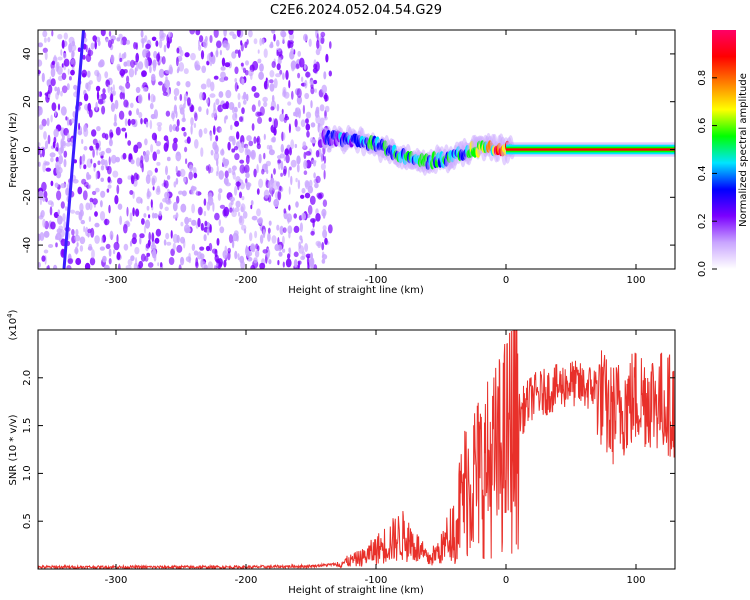  What do you see at coordinates (13, 329) in the screenshot?
I see `snr-y-scale-base: (x10` at bounding box center [13, 329].